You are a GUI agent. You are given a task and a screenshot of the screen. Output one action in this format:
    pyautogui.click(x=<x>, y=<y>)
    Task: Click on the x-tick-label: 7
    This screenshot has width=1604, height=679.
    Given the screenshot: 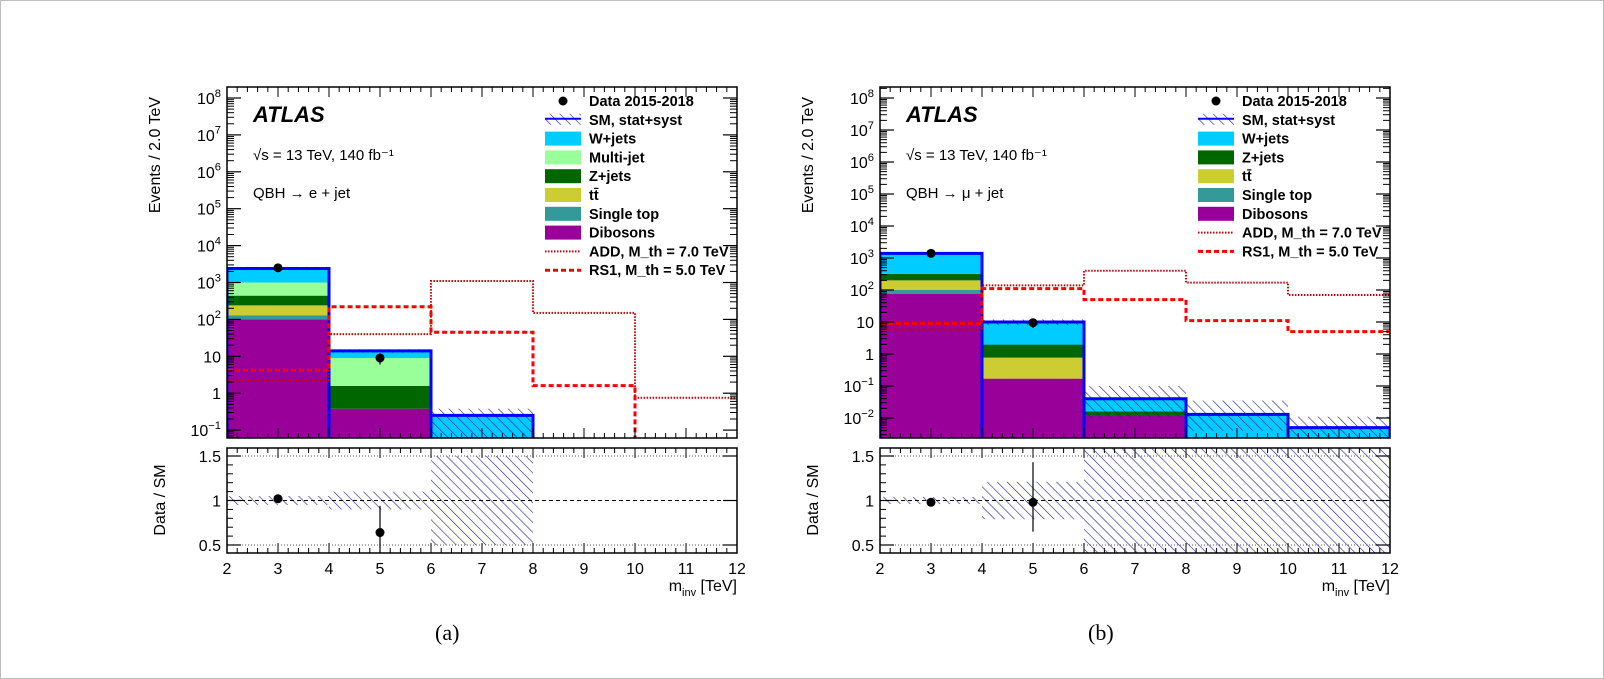 What is the action you would take?
    pyautogui.click(x=482, y=569)
    